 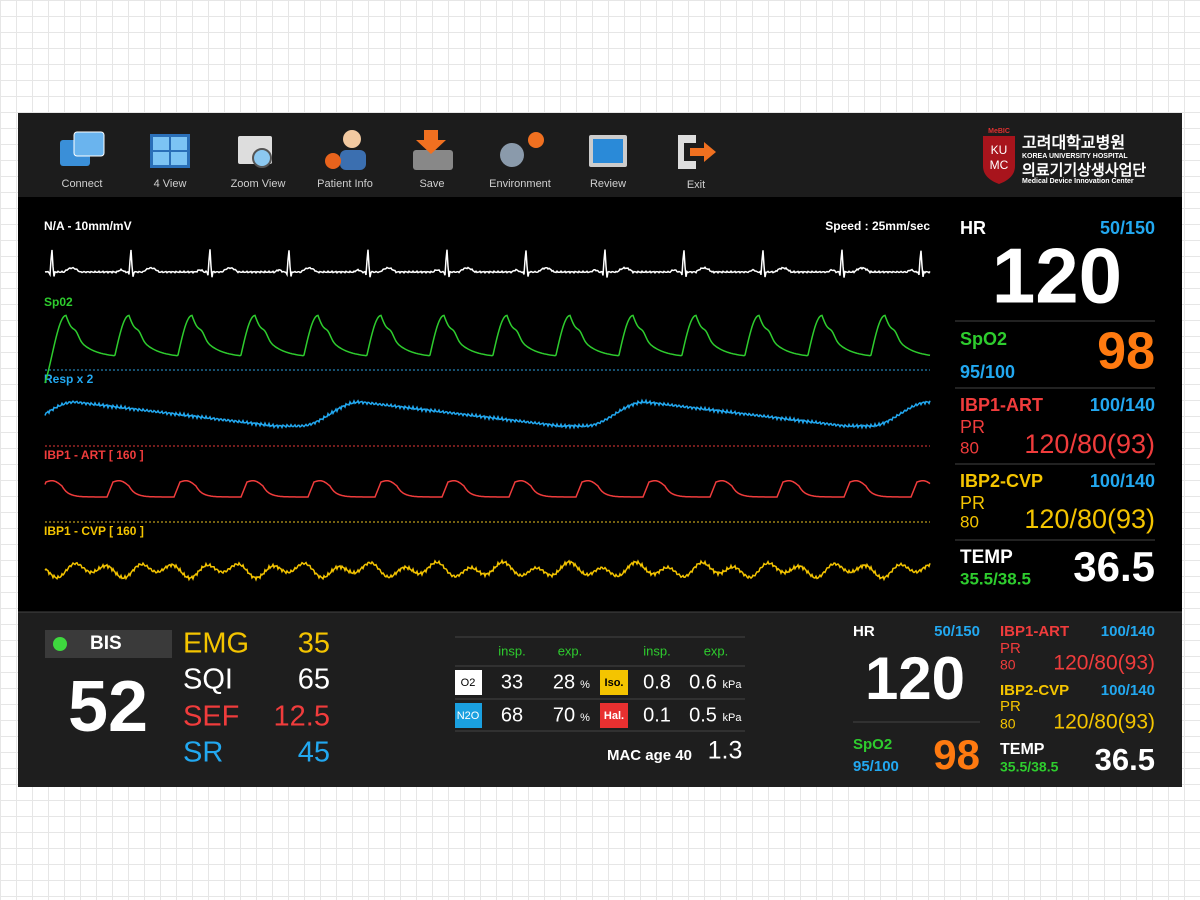 What do you see at coordinates (877, 226) in the screenshot?
I see `sweep-speed: Speed : 25mm/sec` at bounding box center [877, 226].